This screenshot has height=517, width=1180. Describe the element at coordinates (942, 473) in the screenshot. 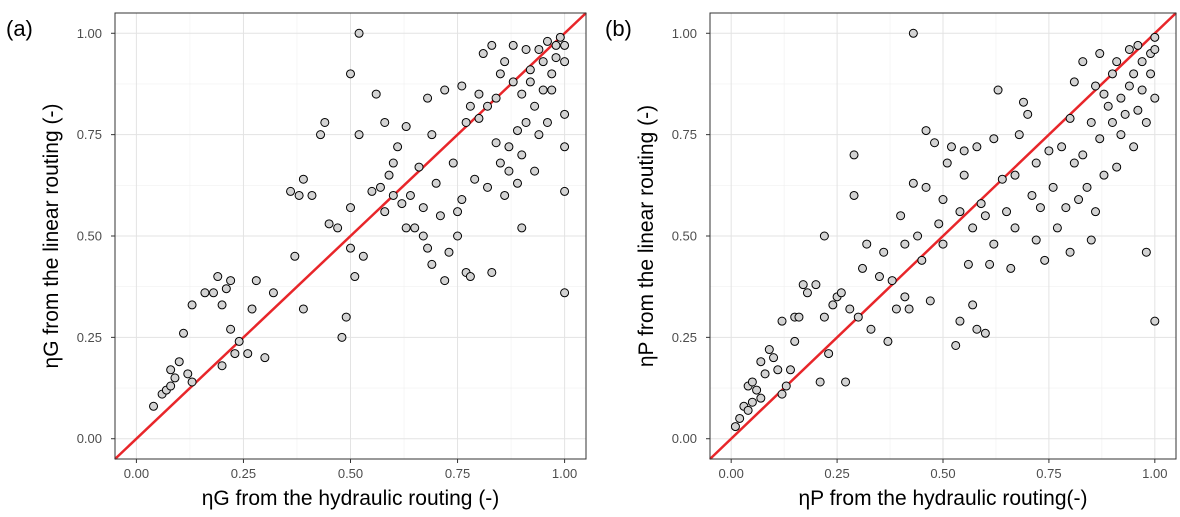

I see `panel-b-x-tick-label: 0.50` at that location.